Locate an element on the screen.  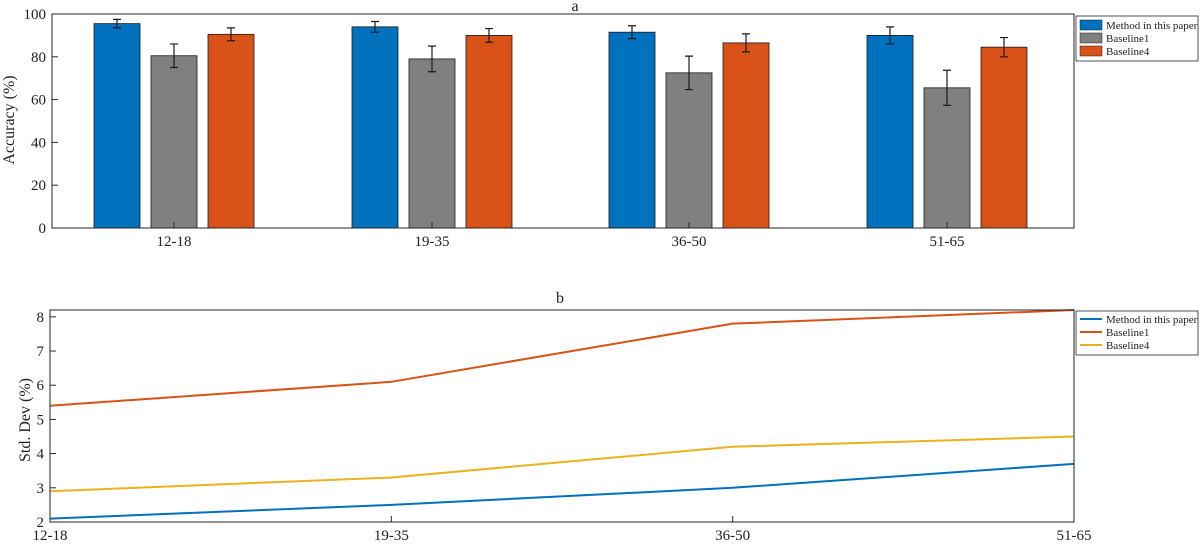
y-tick-label: 6 is located at coordinates (41, 386).